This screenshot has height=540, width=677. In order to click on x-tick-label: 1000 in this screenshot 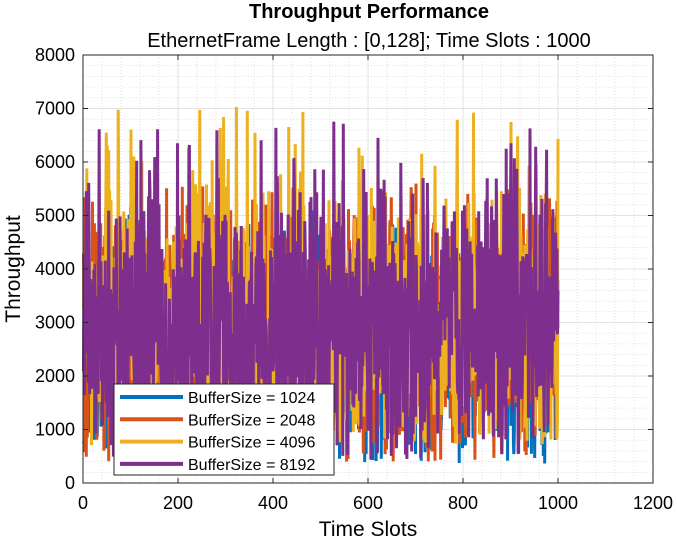, I will do `click(558, 503)`.